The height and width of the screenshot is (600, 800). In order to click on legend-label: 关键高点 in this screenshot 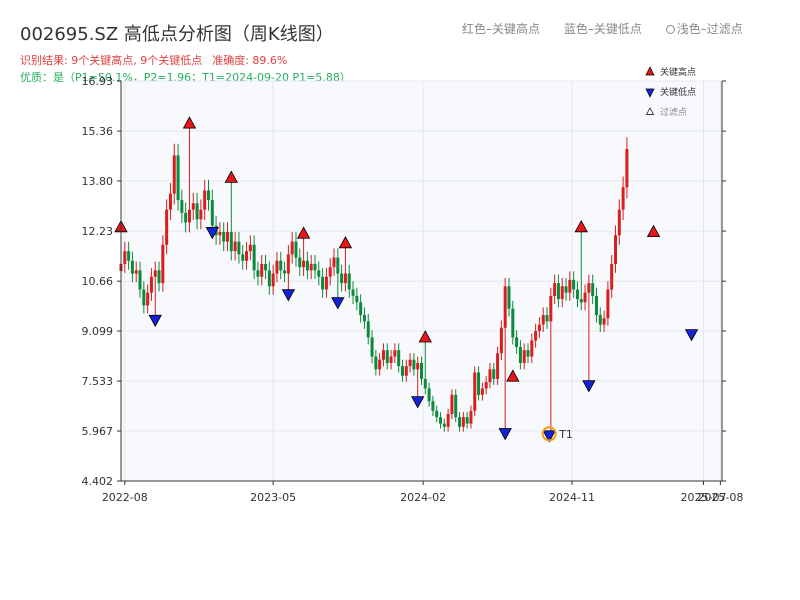, I will do `click(678, 72)`.